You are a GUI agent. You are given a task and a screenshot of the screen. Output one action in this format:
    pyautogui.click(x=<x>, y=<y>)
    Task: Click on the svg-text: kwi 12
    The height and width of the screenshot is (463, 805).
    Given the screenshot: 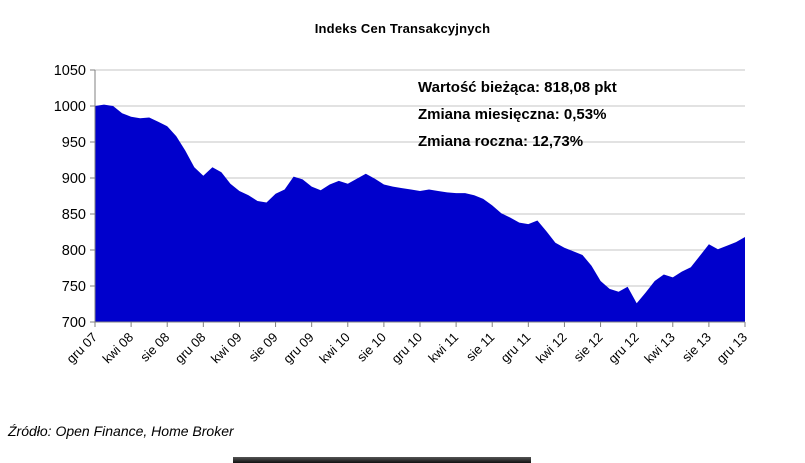 What is the action you would take?
    pyautogui.click(x=551, y=348)
    